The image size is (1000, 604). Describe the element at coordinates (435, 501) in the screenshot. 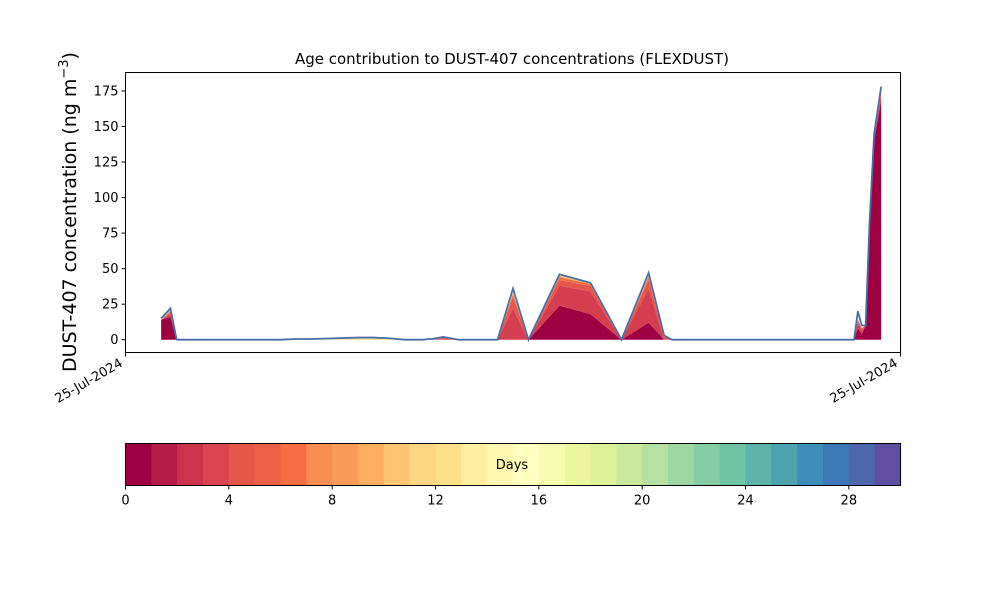

I see `colorbar-tick-label: 12` at that location.